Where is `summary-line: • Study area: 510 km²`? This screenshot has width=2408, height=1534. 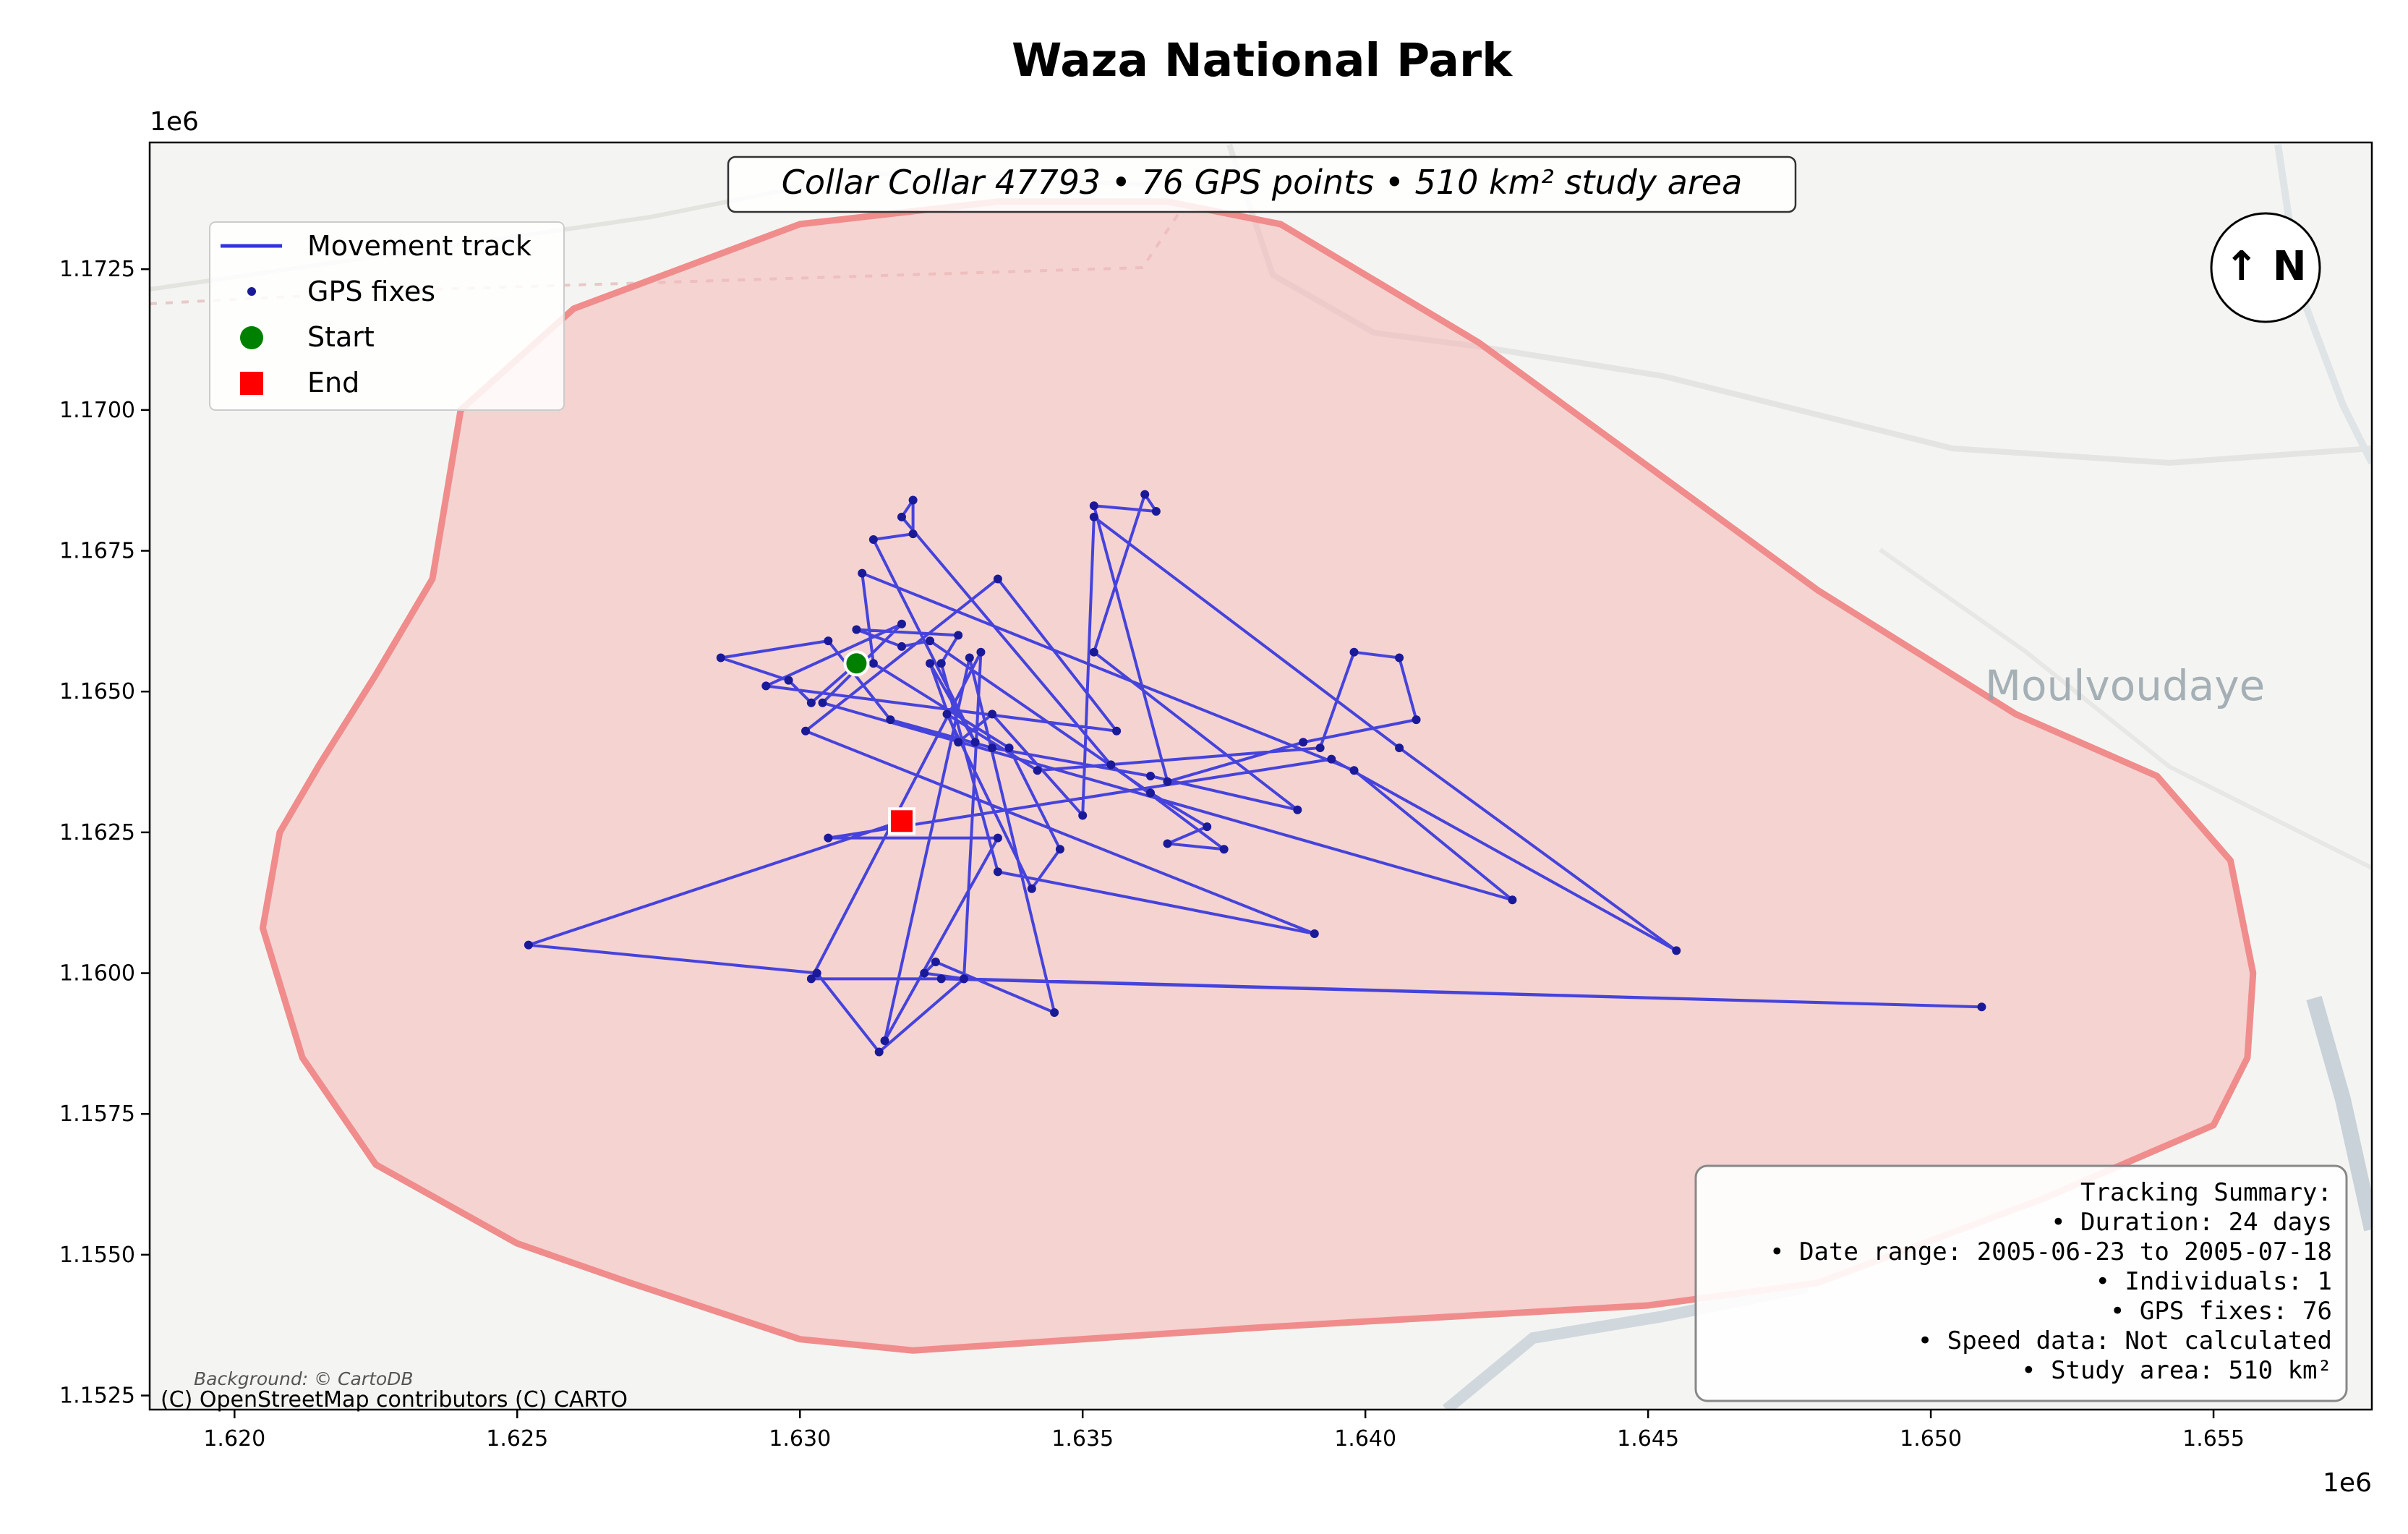
summary-line: • Study area: 510 km² is located at coordinates (2176, 1370).